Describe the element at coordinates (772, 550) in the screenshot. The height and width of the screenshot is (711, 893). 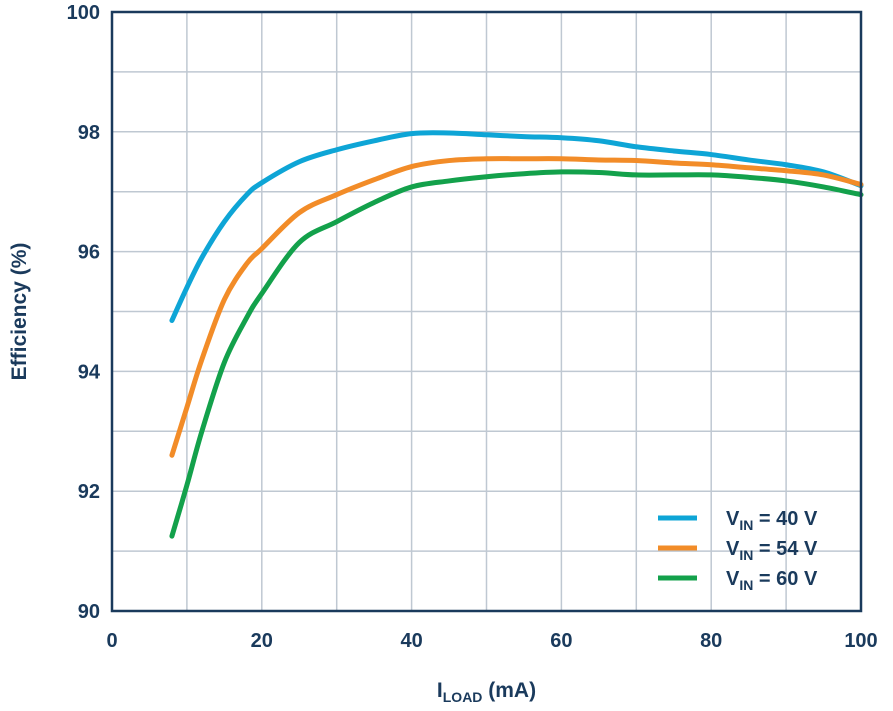
I see `legend-label-2: VIN = 54 V` at that location.